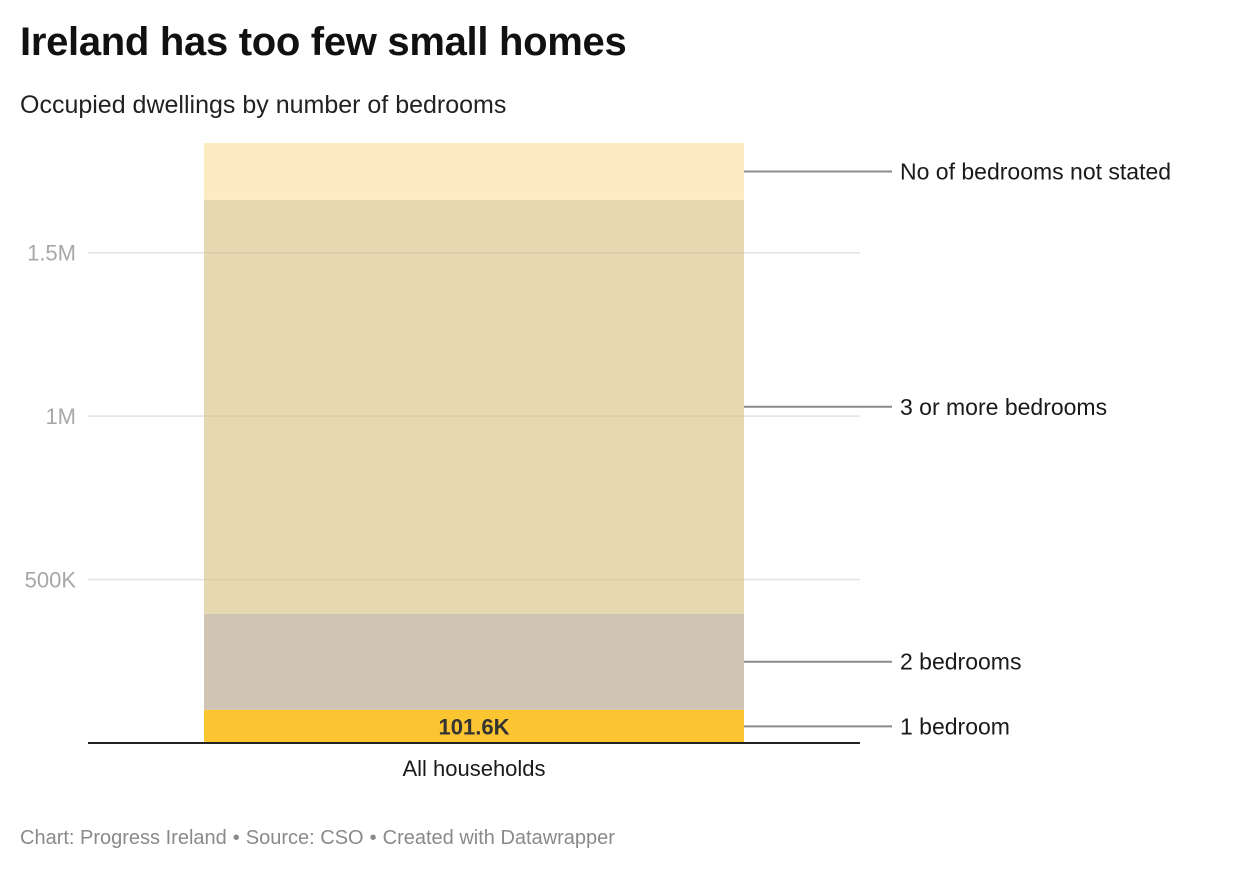  I want to click on bar-segment-1-bedroom, so click(474, 726).